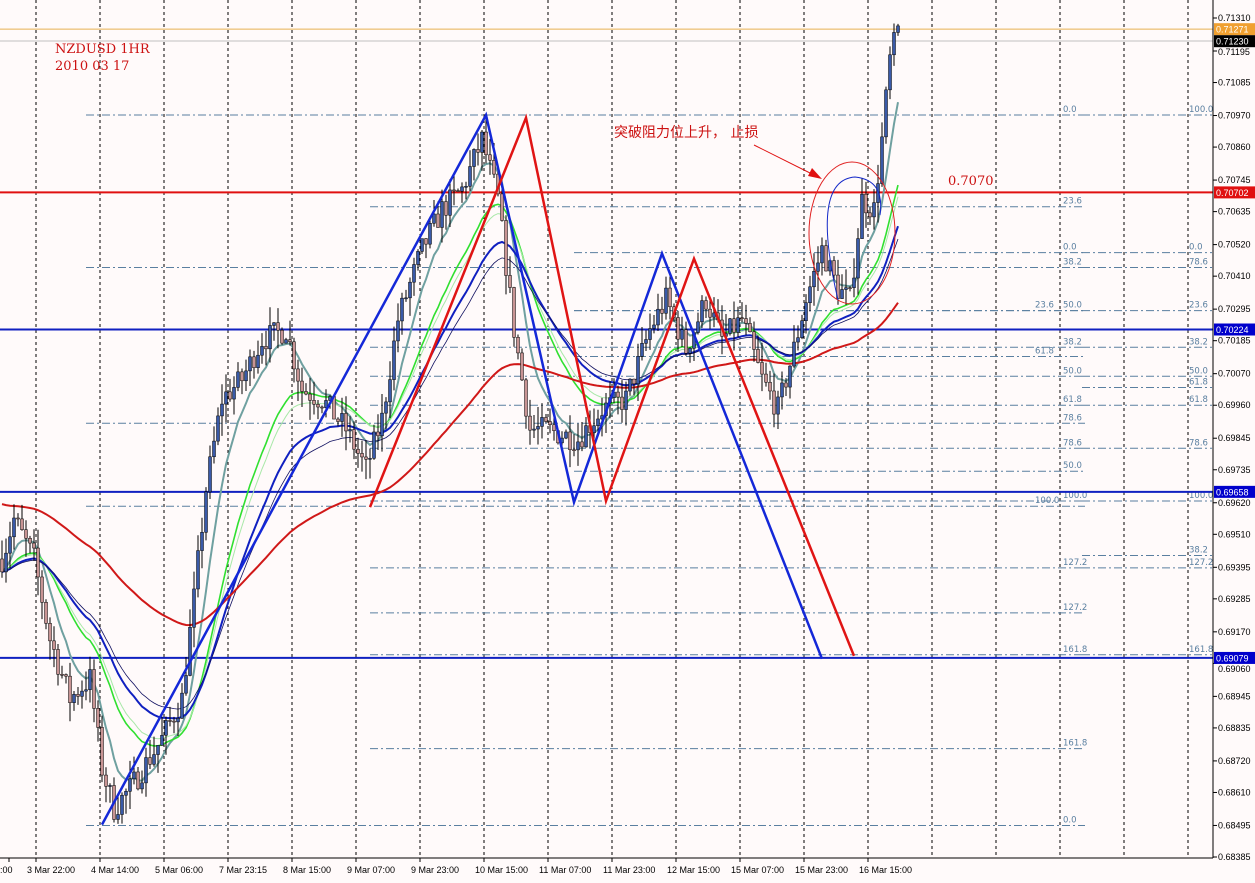 The image size is (1255, 883). What do you see at coordinates (1234, 669) in the screenshot?
I see `price-tick-label: 0.69060` at bounding box center [1234, 669].